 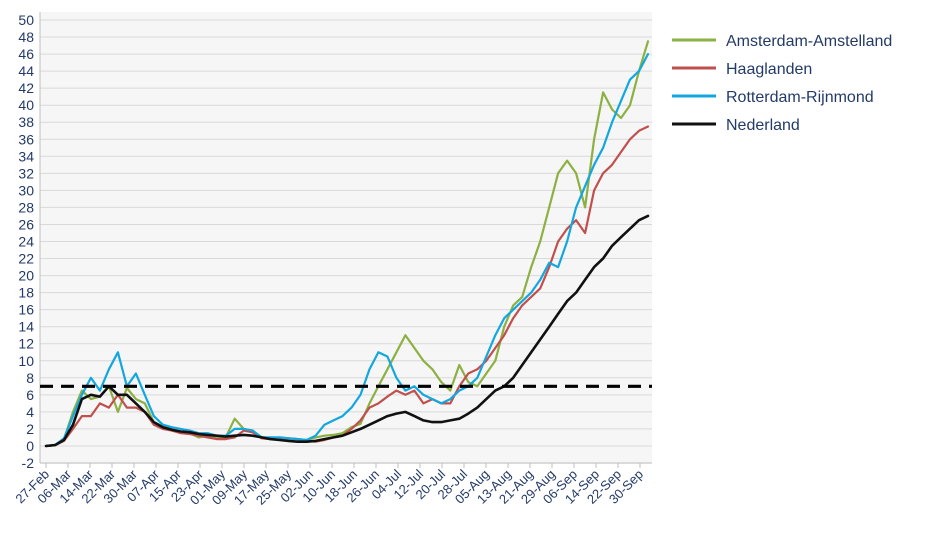 What do you see at coordinates (26, 242) in the screenshot?
I see `y-tick-label: 24` at bounding box center [26, 242].